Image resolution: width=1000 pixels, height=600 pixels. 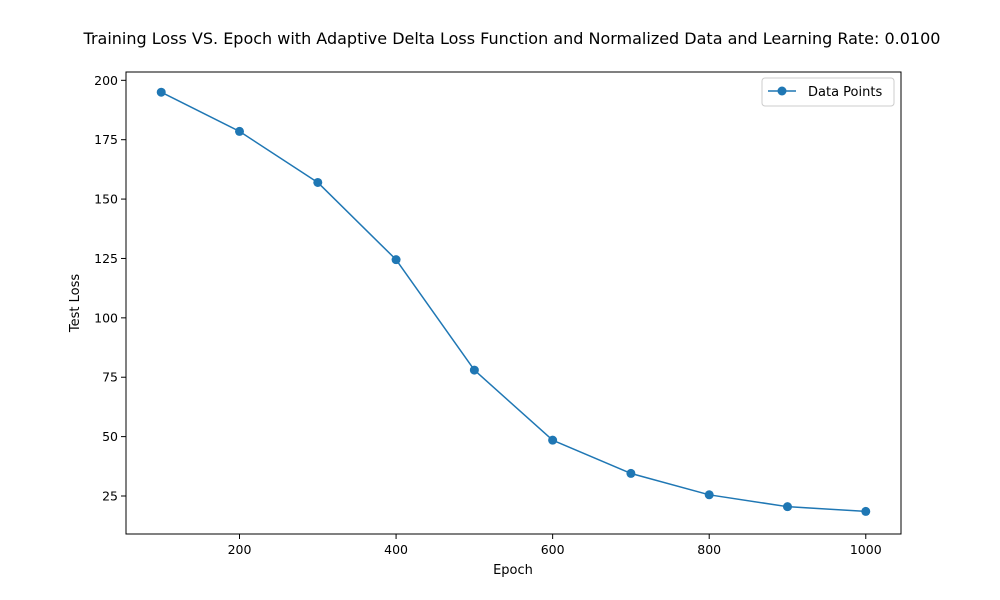 I want to click on y-axis-label: Test Loss, so click(x=75, y=303).